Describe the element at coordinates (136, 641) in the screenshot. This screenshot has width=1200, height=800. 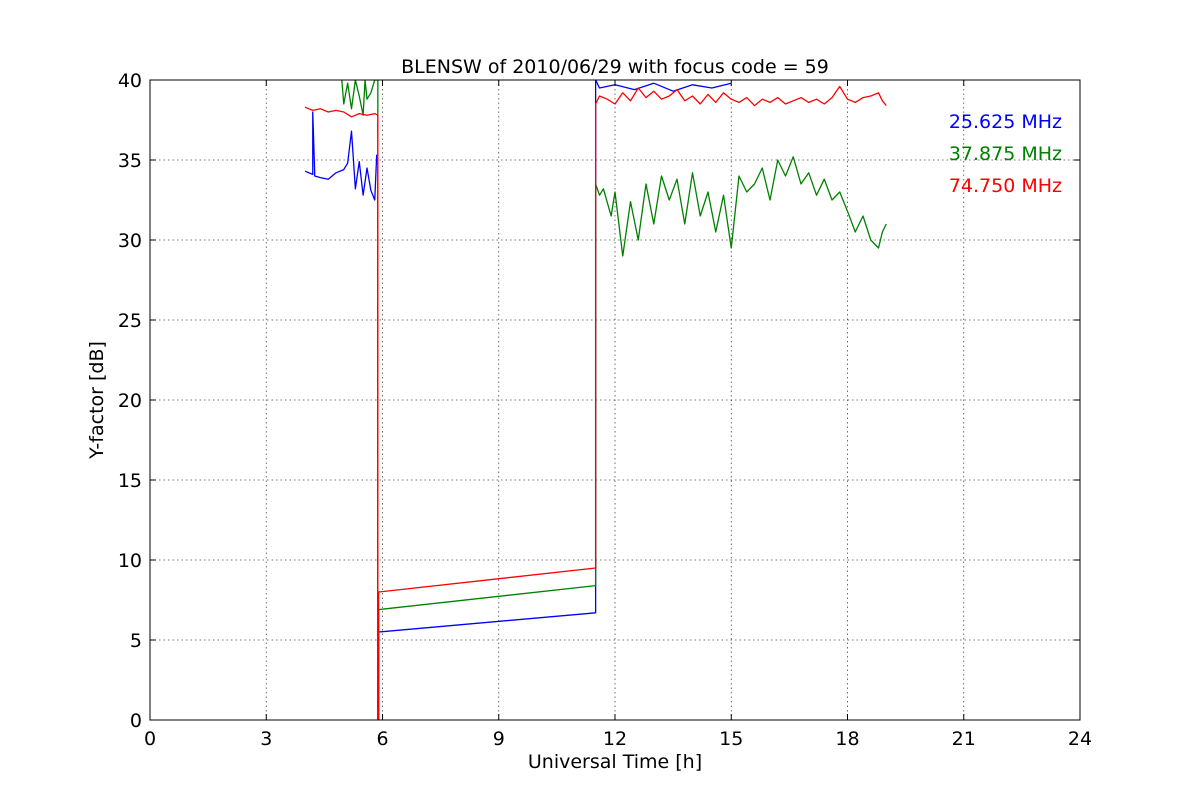
I see `y-tick-label: 5` at that location.